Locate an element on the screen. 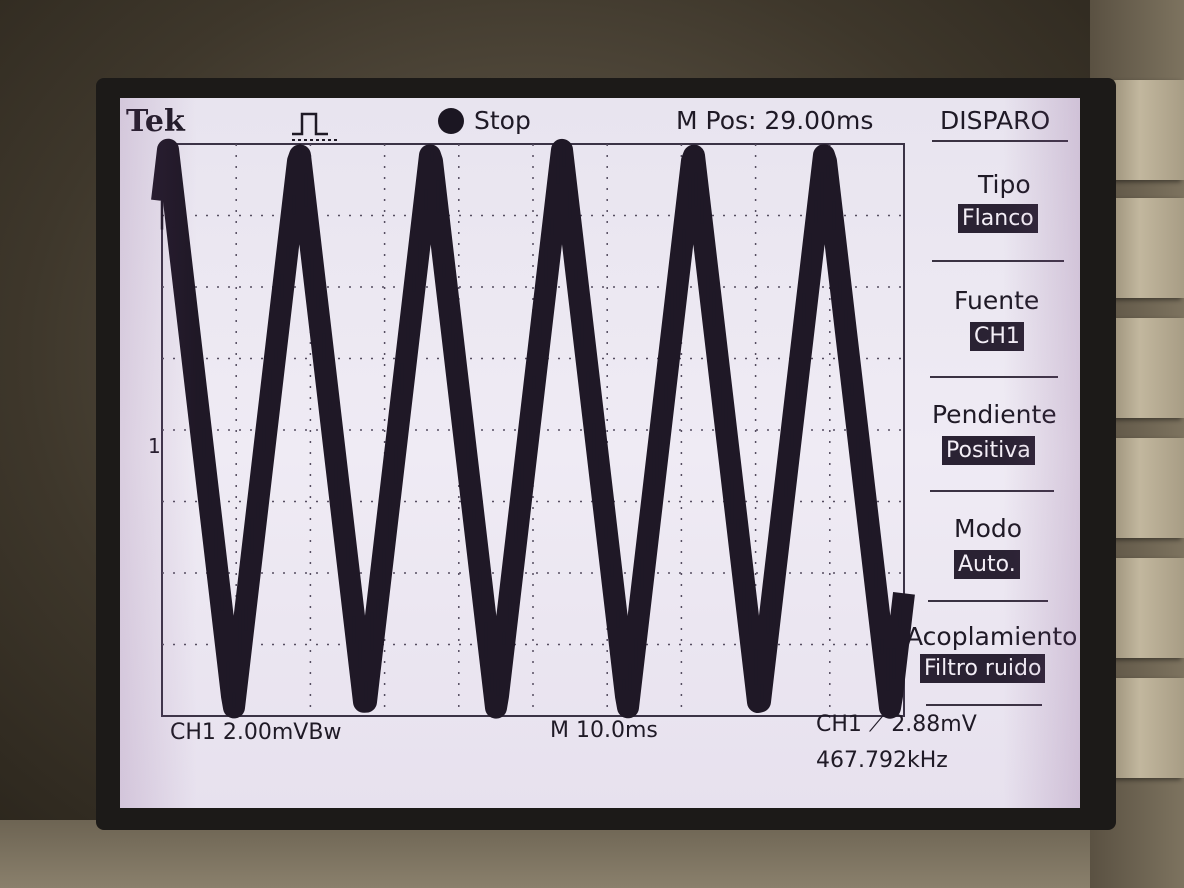  menu-item-label-pendiente: Pendiente is located at coordinates (994, 414).